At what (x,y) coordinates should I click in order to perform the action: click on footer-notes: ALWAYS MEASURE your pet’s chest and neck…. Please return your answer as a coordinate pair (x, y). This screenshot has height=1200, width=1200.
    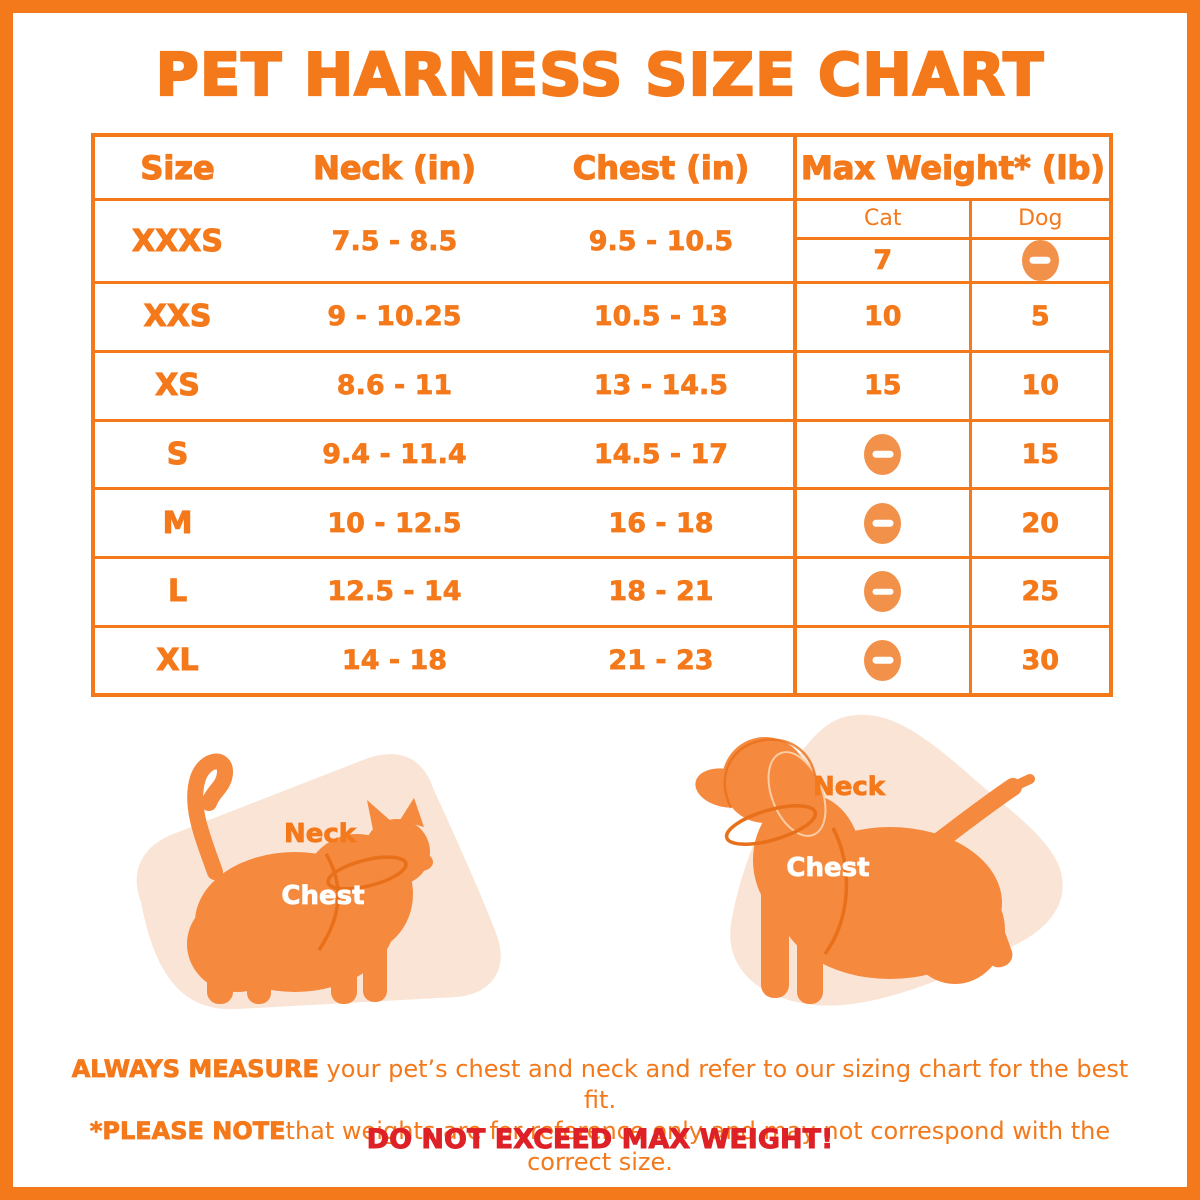
    Looking at the image, I should click on (600, 1116).